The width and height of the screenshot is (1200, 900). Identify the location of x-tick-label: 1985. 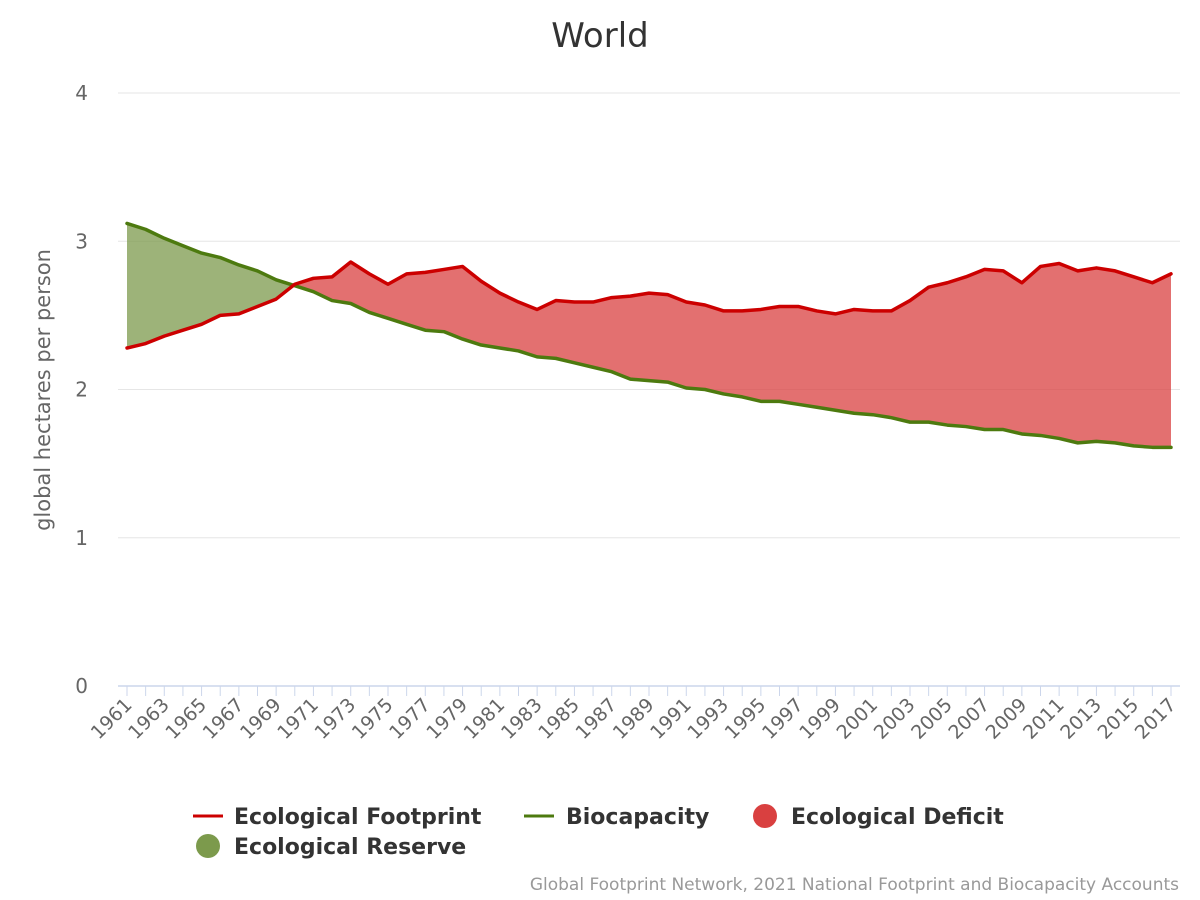
(559, 719).